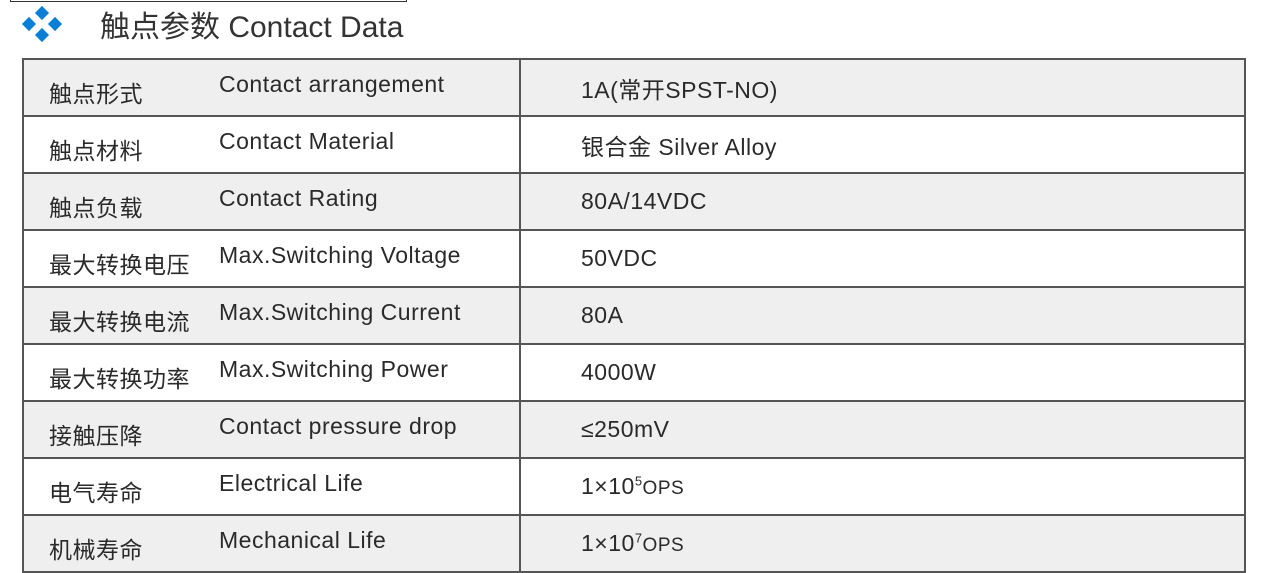 This screenshot has width=1261, height=573. Describe the element at coordinates (369, 144) in the screenshot. I see `param-name-en: Contact Material` at that location.